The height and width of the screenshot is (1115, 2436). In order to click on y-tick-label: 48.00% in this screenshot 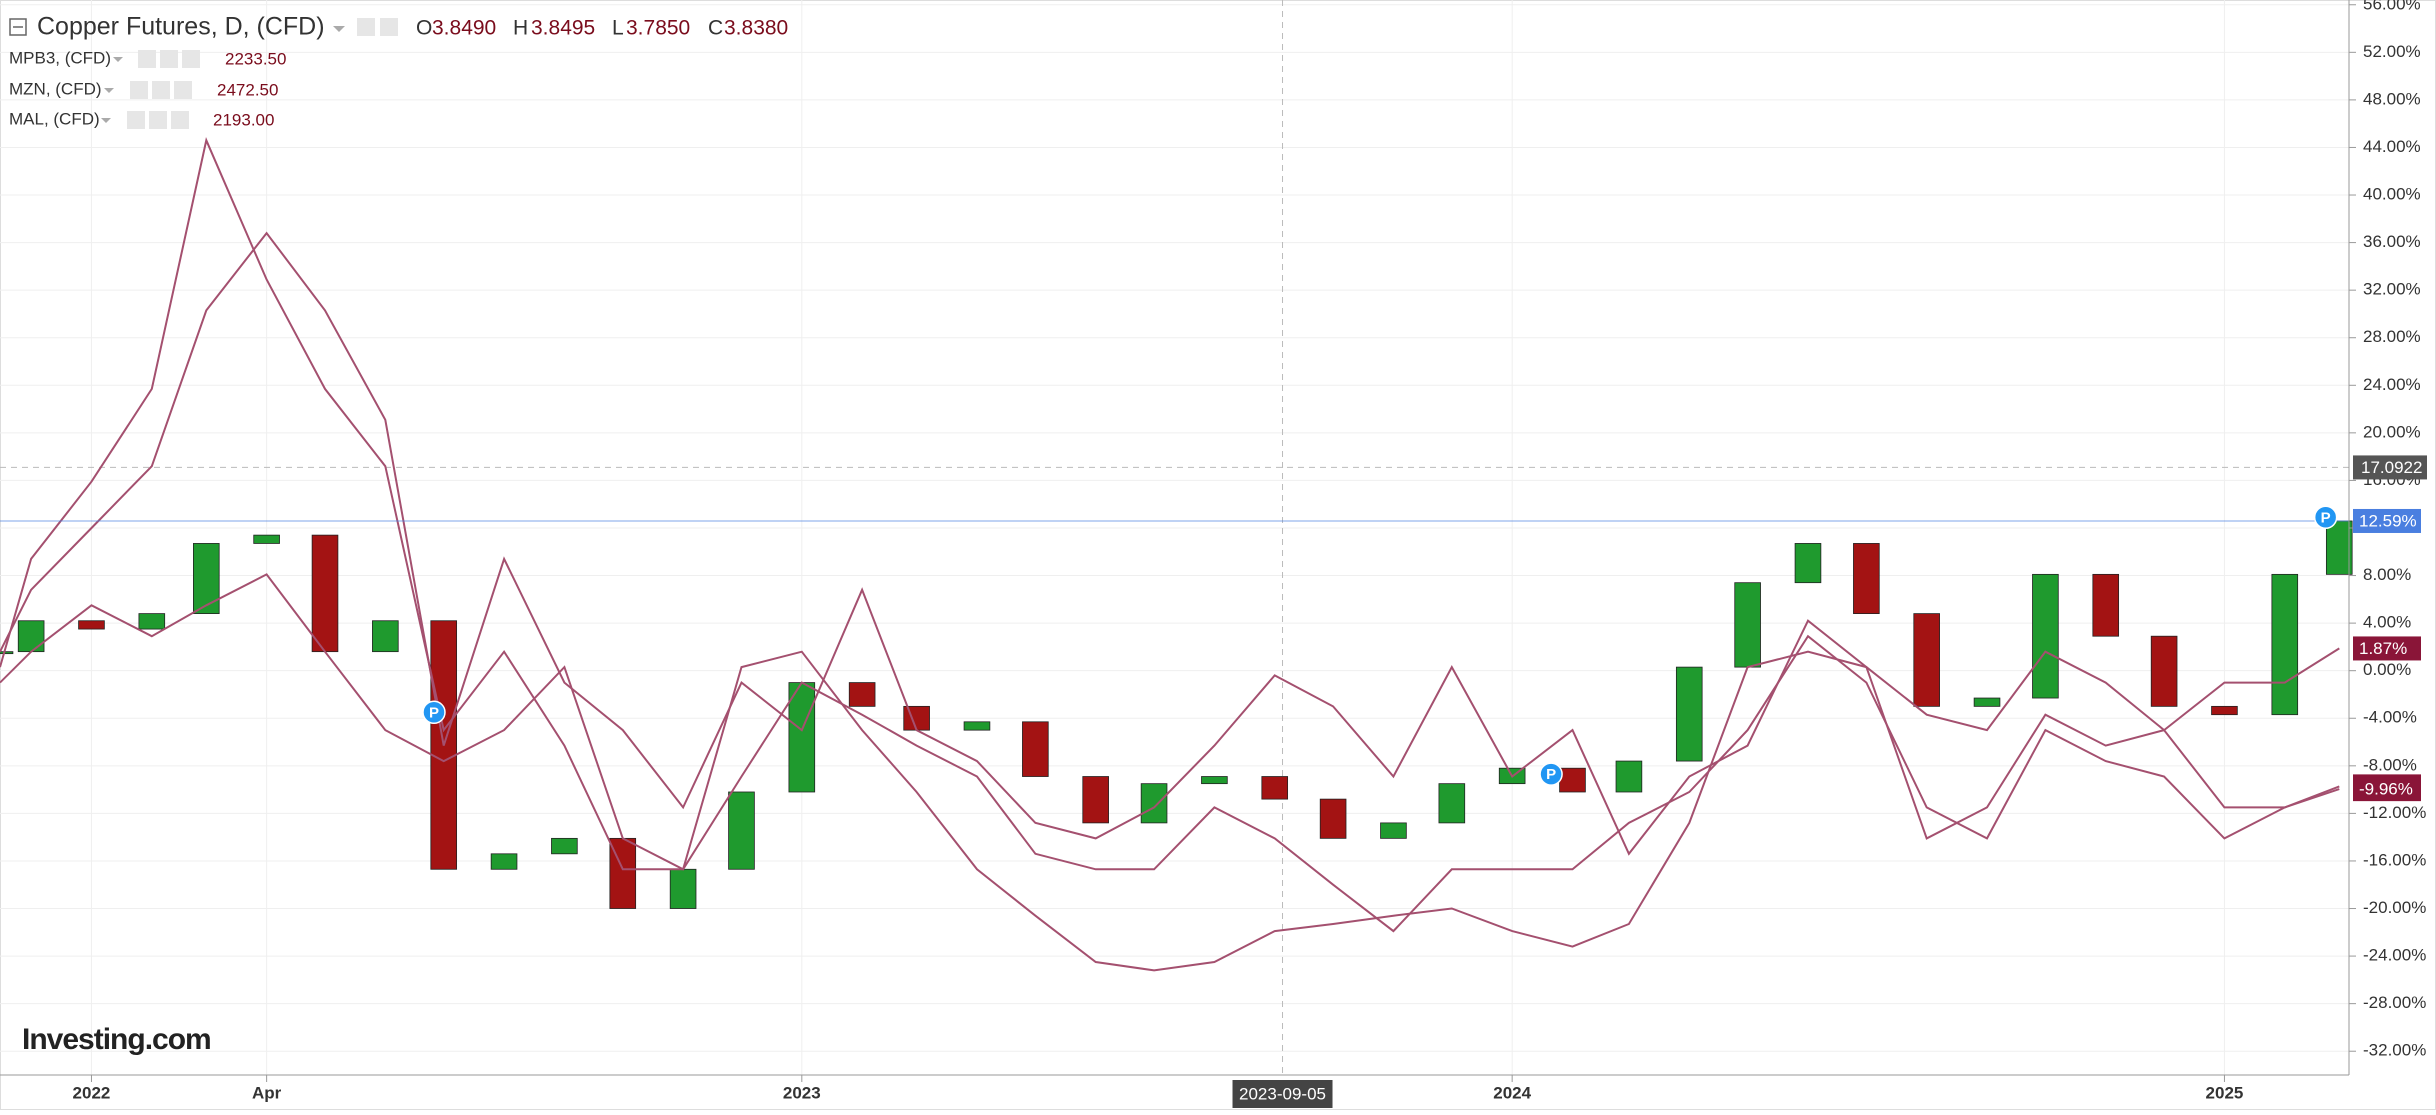, I will do `click(2392, 98)`.